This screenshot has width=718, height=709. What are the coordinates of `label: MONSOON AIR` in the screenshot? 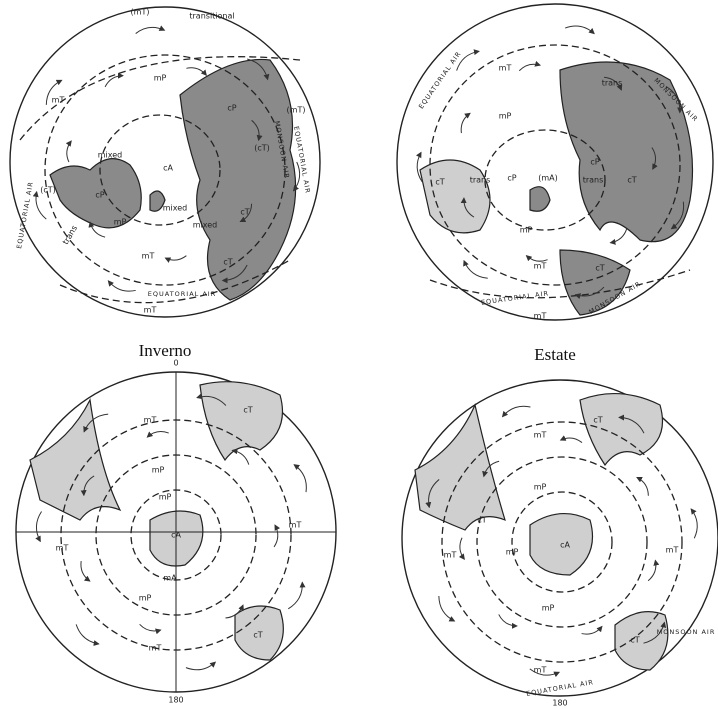 It's located at (686, 632).